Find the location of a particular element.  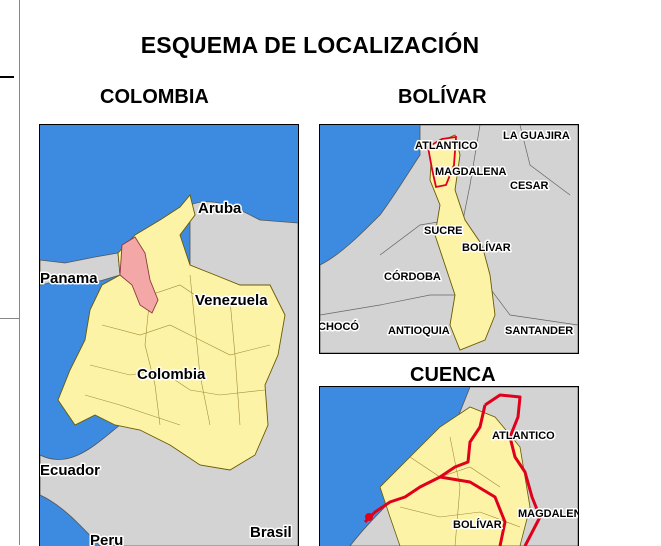

label-cordoba: CÓRDOBA is located at coordinates (412, 276).